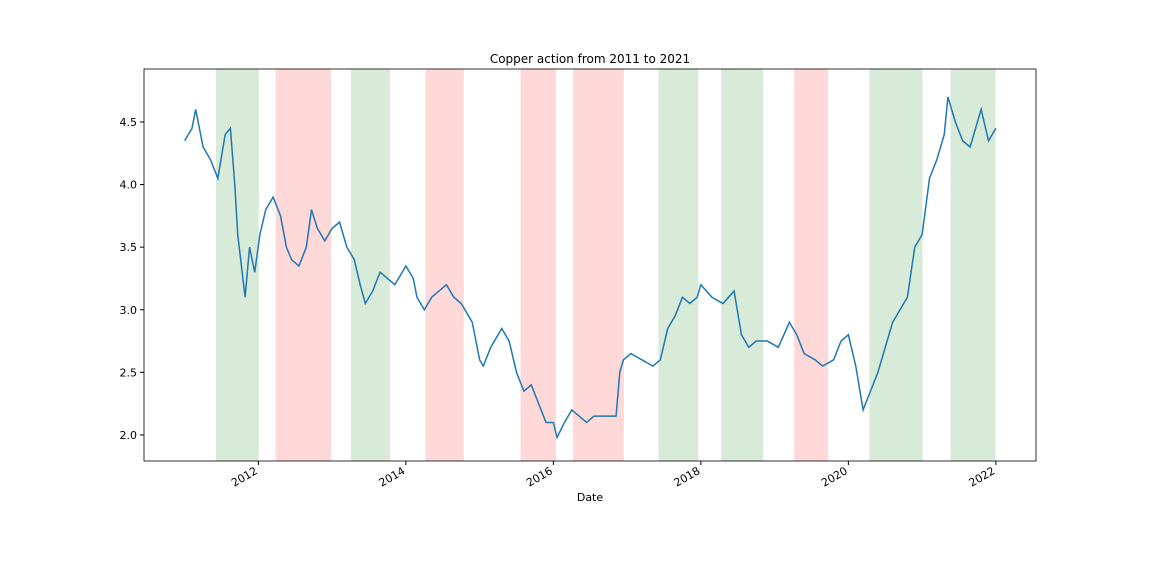 The image size is (1152, 580). What do you see at coordinates (244, 476) in the screenshot?
I see `x-tick-label: 2012` at bounding box center [244, 476].